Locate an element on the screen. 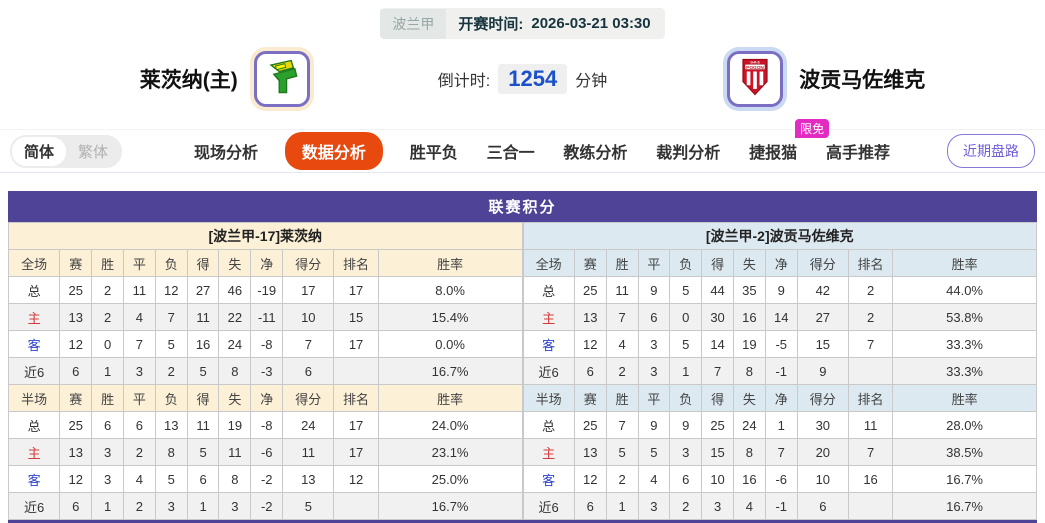 This screenshot has height=523, width=1045. column-header-row: 半场赛胜平负得失净得分 排名 胜率 is located at coordinates (779, 398).